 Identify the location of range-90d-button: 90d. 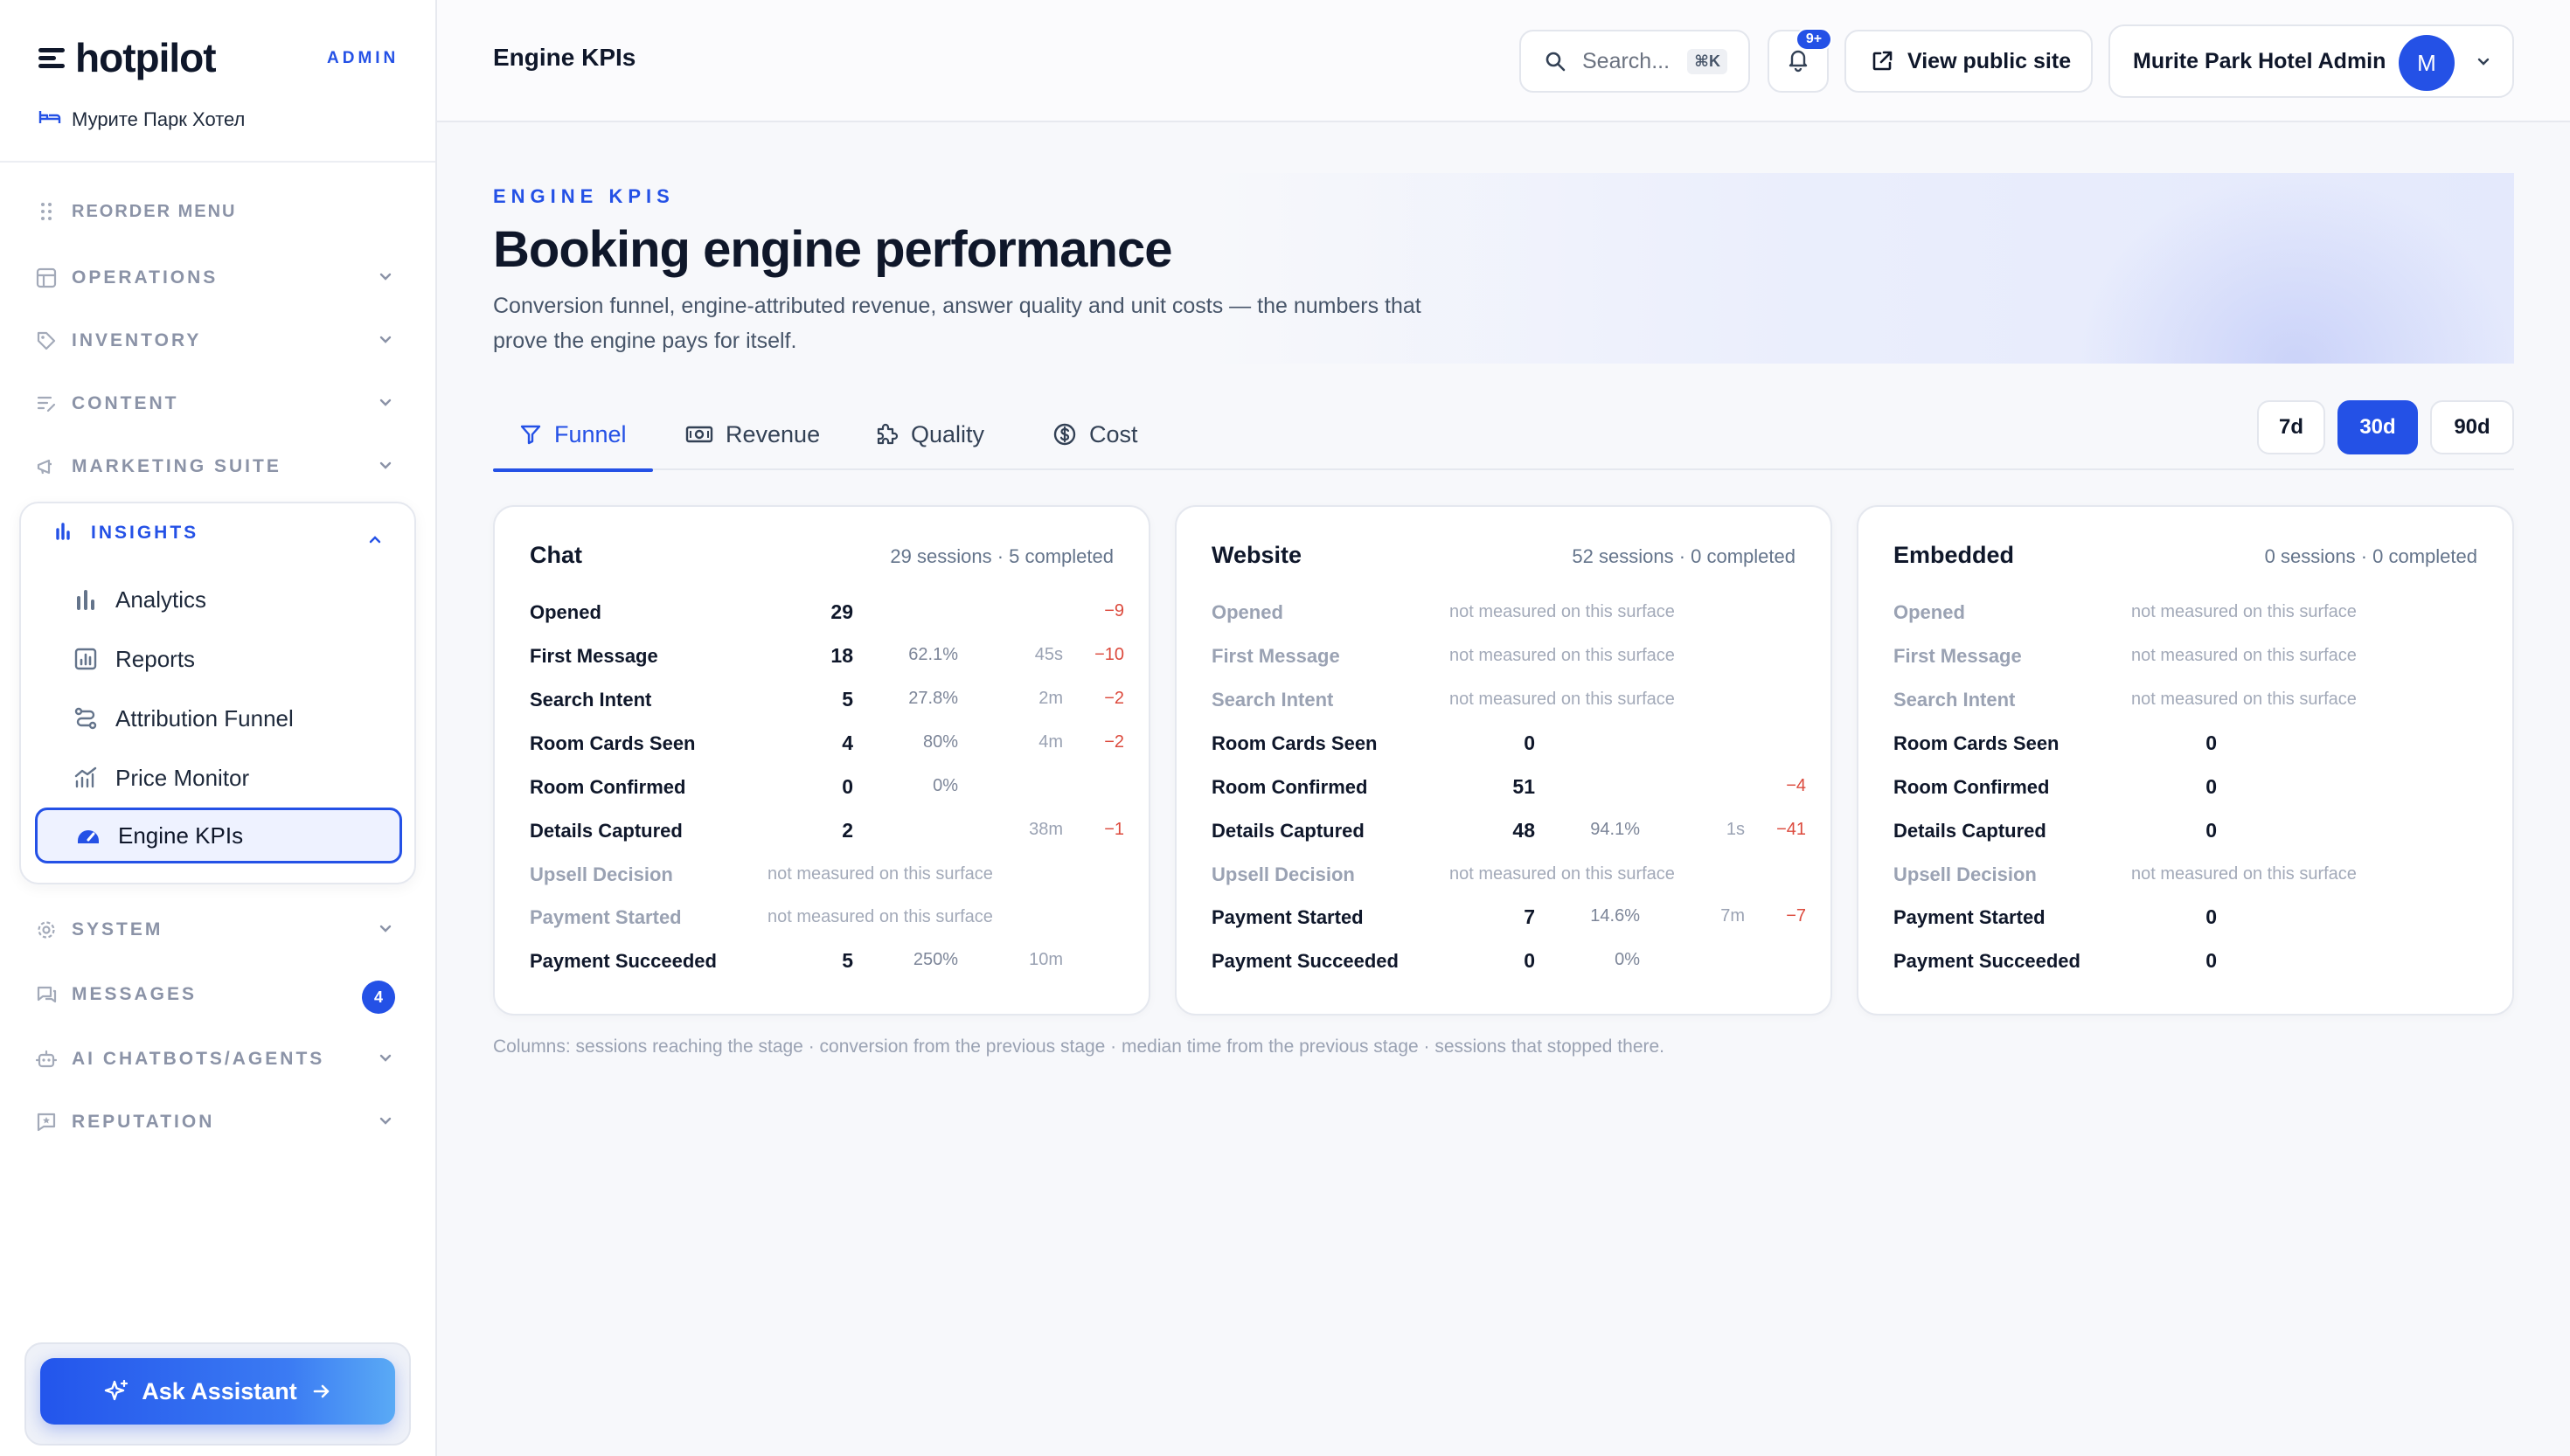
(2472, 427).